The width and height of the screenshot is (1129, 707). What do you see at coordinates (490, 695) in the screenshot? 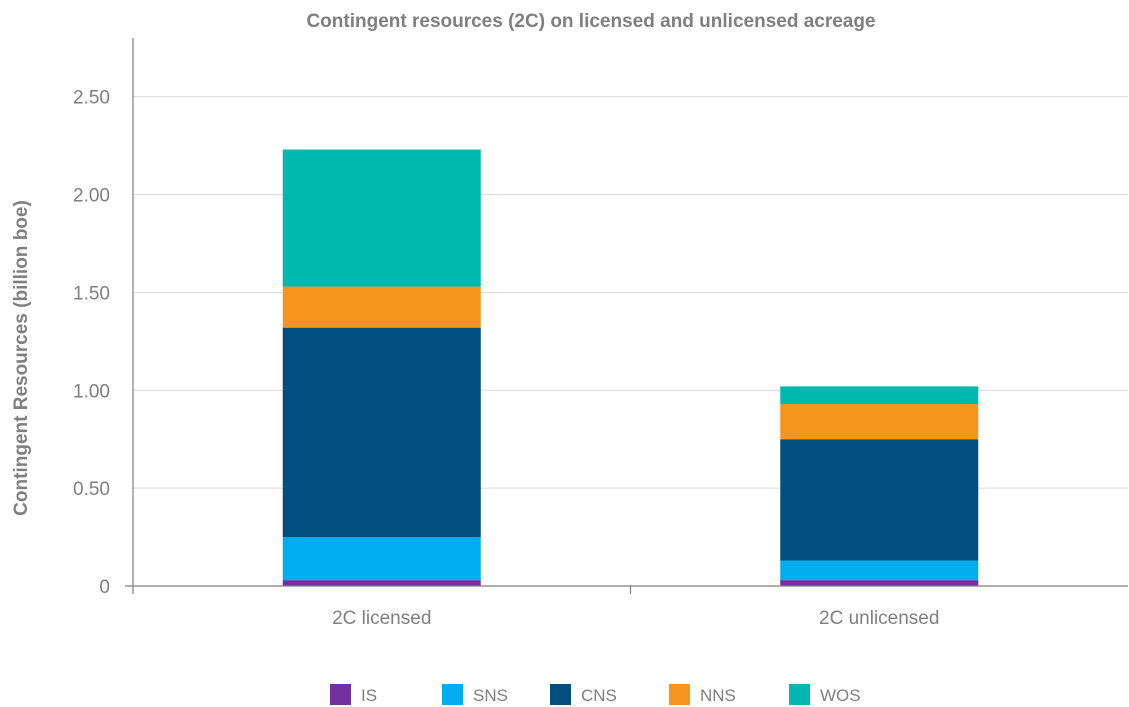
I see `legend-label: SNS` at bounding box center [490, 695].